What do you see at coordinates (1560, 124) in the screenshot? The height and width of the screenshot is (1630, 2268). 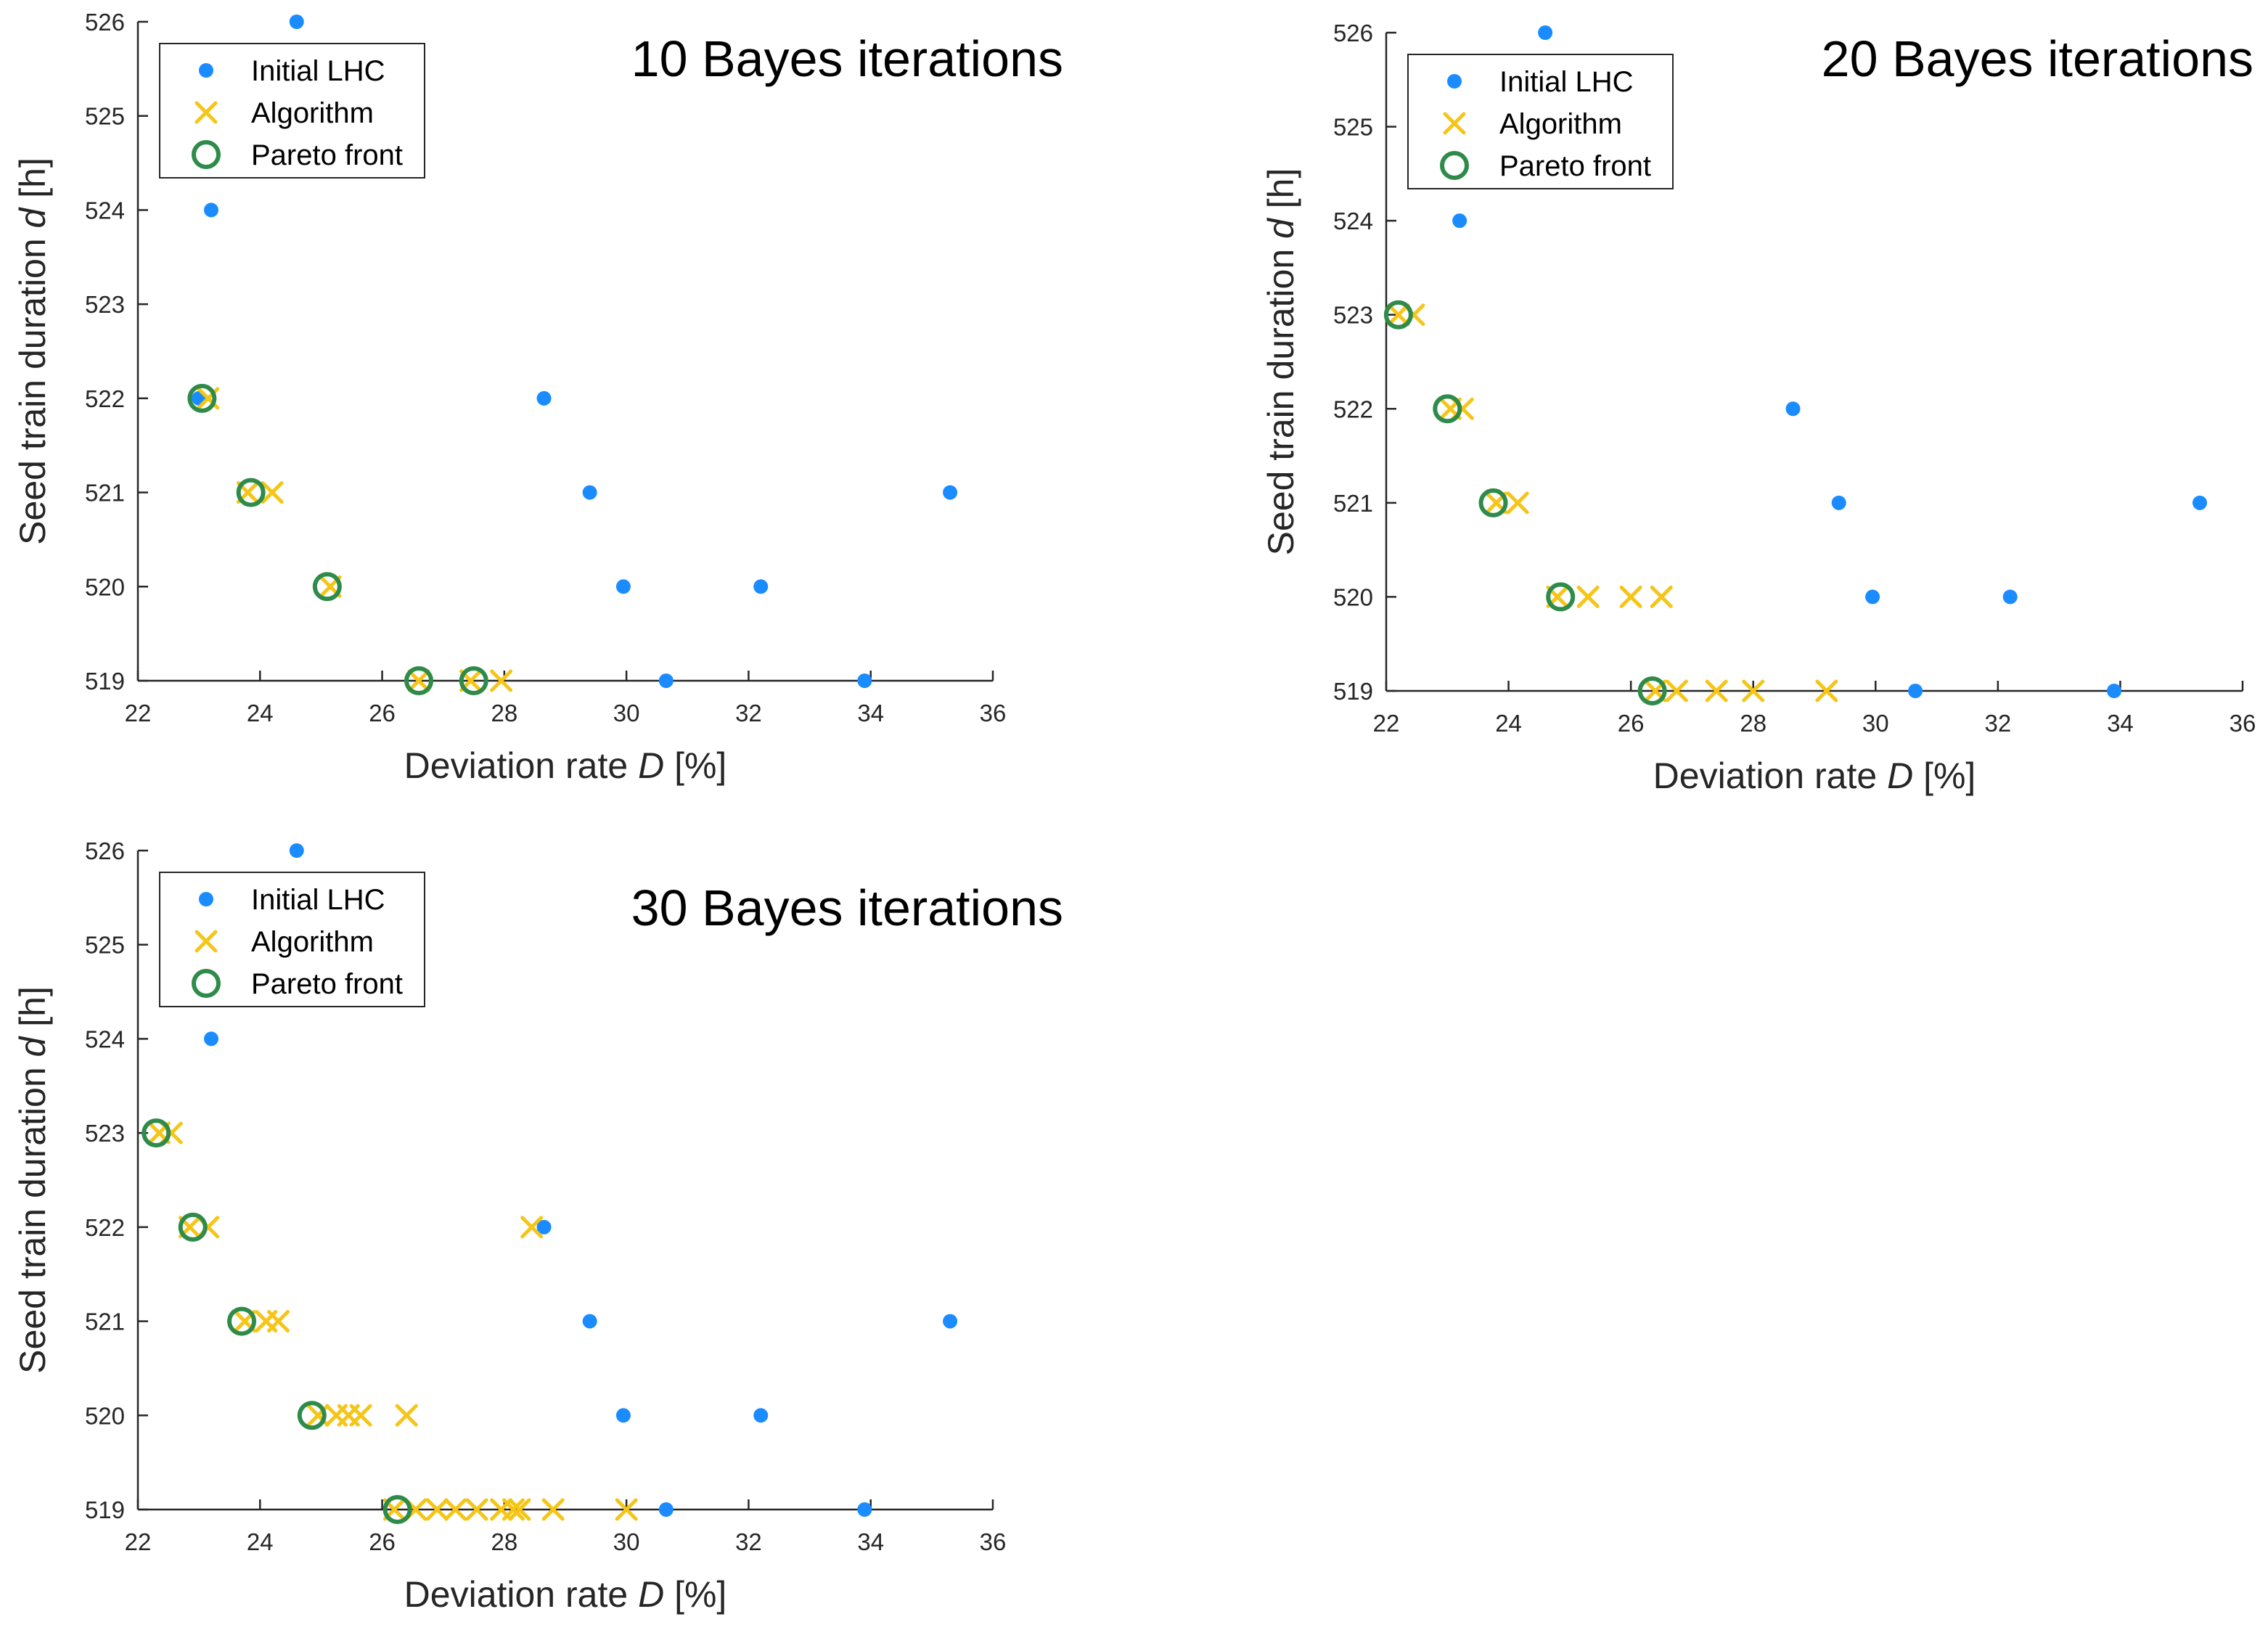 I see `legend-label: Algorithm` at bounding box center [1560, 124].